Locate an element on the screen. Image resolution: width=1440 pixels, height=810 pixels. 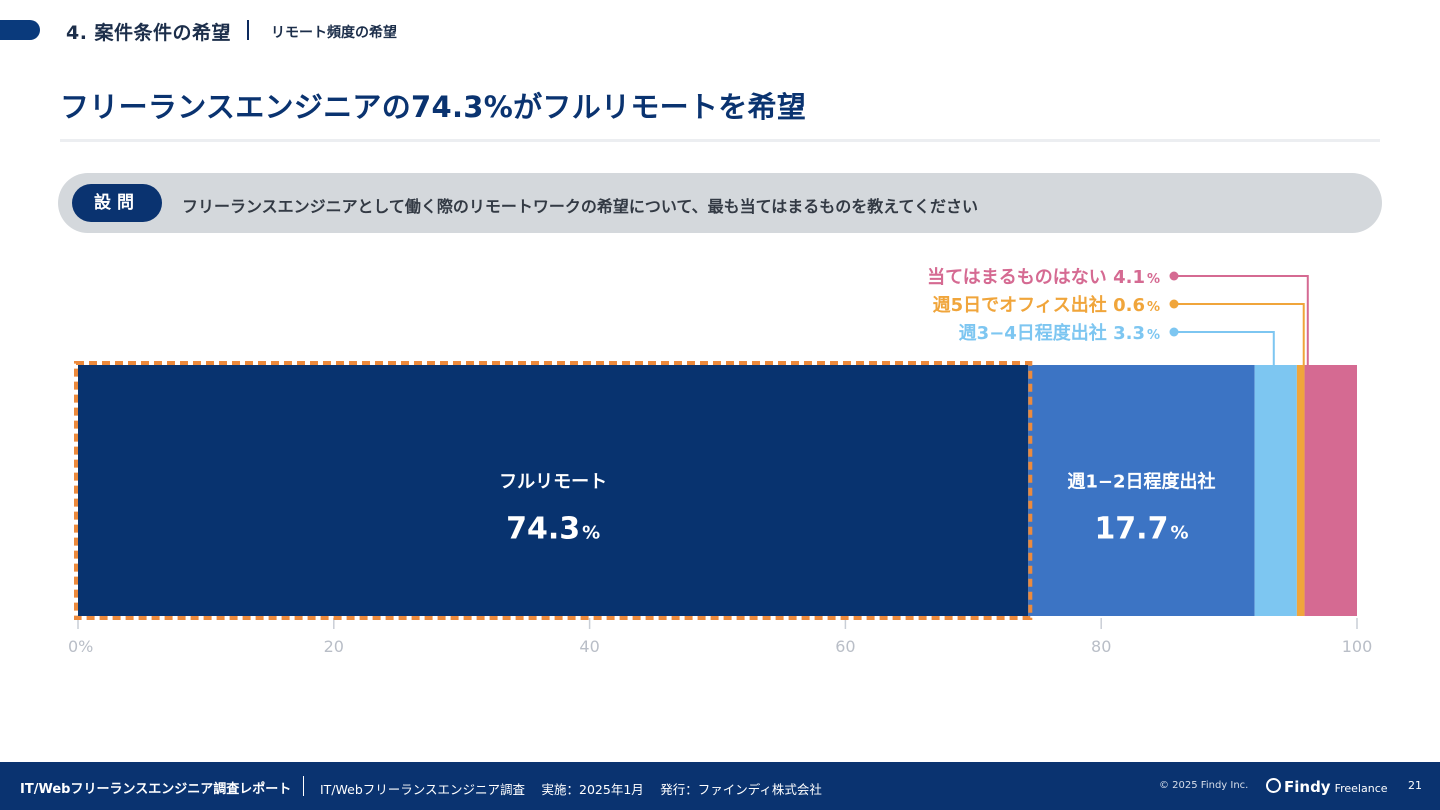
footer-divider is located at coordinates (303, 786).